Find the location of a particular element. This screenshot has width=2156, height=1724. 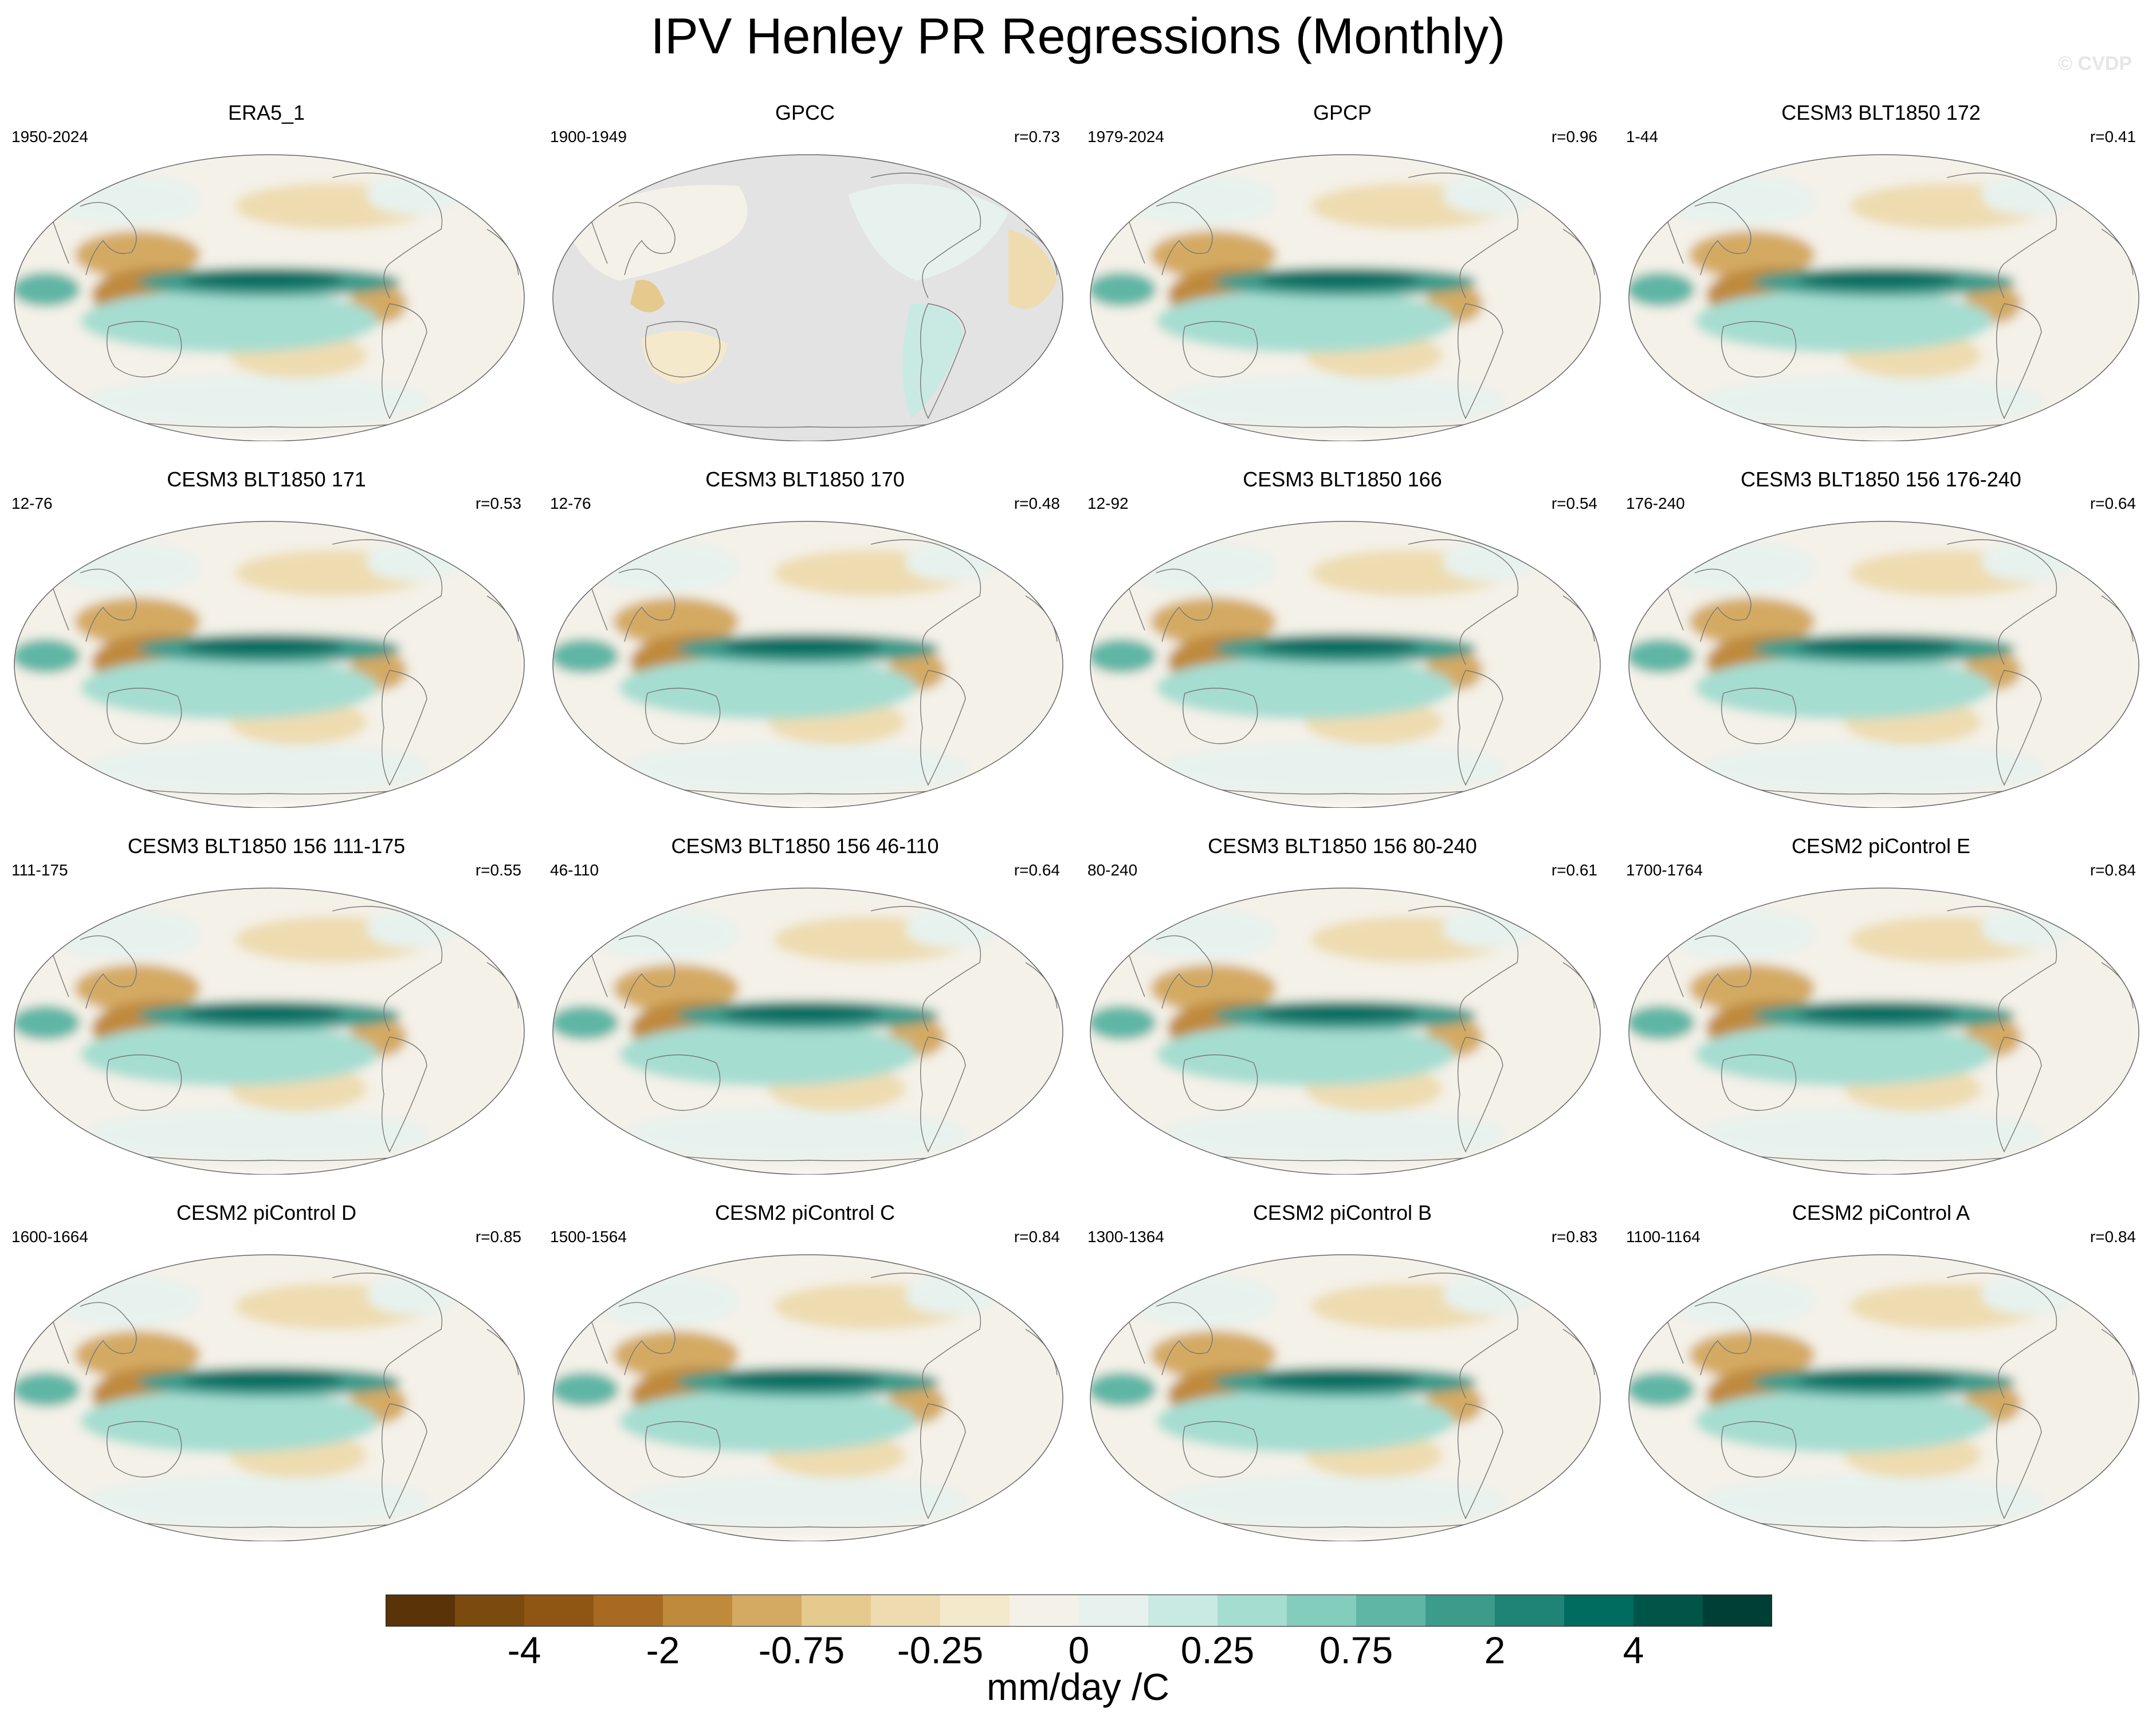

map-panel: ERA5_1 1950-2024 is located at coordinates (266, 272).